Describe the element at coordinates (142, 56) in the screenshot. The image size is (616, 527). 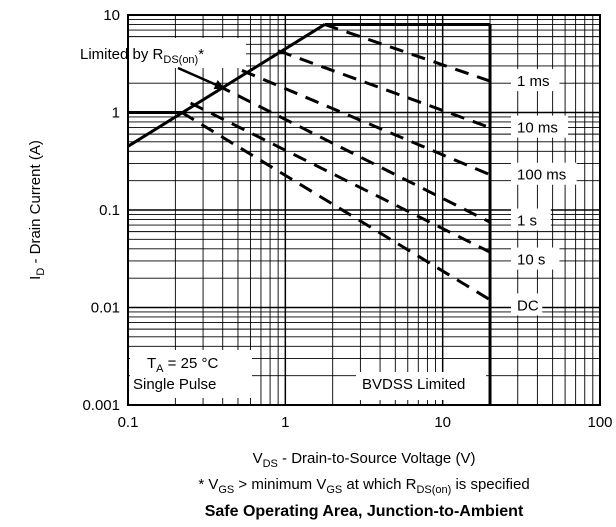
I see `rds-limit-label: Limited by RDS(on)*` at that location.